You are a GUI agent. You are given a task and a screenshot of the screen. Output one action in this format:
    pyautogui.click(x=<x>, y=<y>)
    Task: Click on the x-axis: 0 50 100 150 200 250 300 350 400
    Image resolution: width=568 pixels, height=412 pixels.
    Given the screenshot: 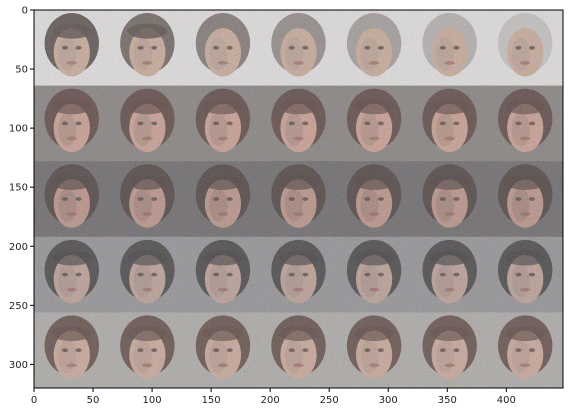 What is the action you would take?
    pyautogui.click(x=273, y=397)
    